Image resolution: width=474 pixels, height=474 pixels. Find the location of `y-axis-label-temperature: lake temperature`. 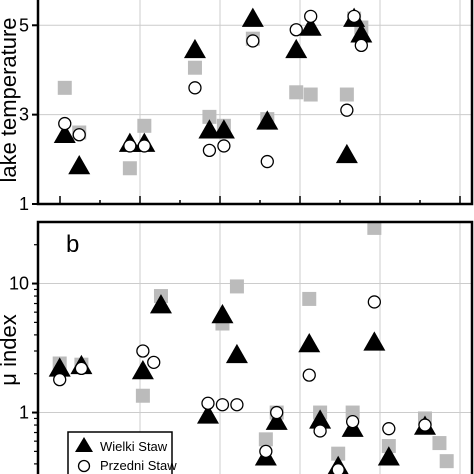

y-axis-label-temperature: lake temperature is located at coordinates (10, 99).